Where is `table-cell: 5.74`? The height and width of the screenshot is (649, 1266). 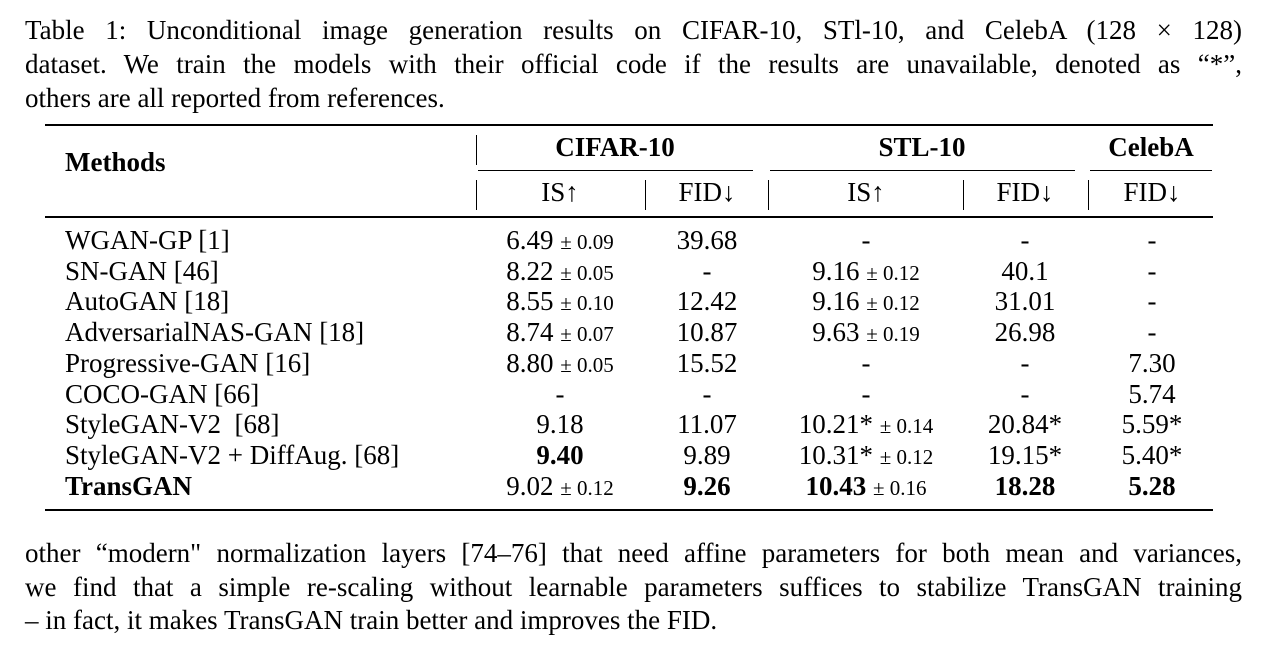 table-cell: 5.74 is located at coordinates (1151, 394).